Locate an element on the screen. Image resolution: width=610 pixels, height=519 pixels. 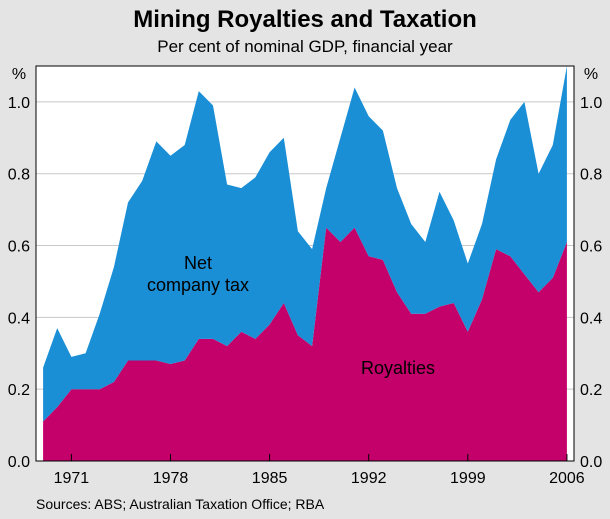
royalties-label: Royalties is located at coordinates (398, 368).